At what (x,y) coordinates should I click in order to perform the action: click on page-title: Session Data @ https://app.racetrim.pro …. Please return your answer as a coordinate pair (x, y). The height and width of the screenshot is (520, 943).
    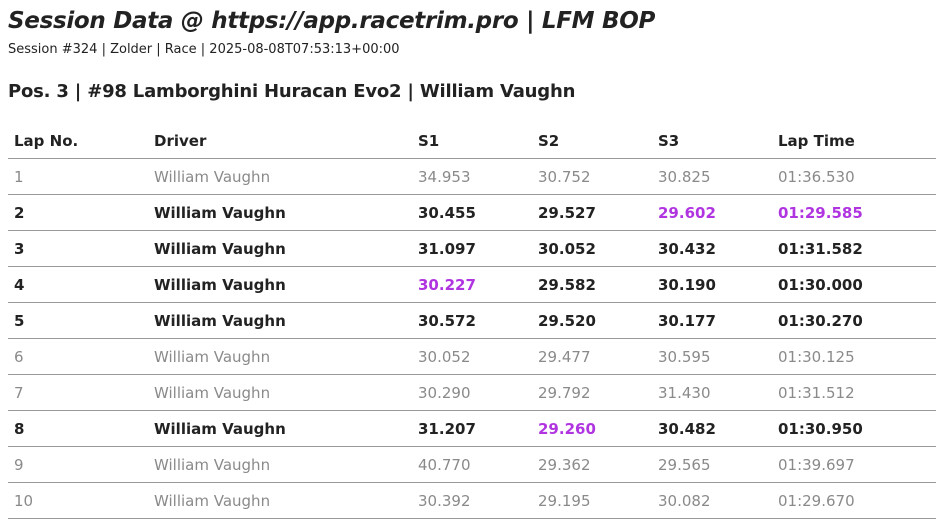
    Looking at the image, I should click on (331, 21).